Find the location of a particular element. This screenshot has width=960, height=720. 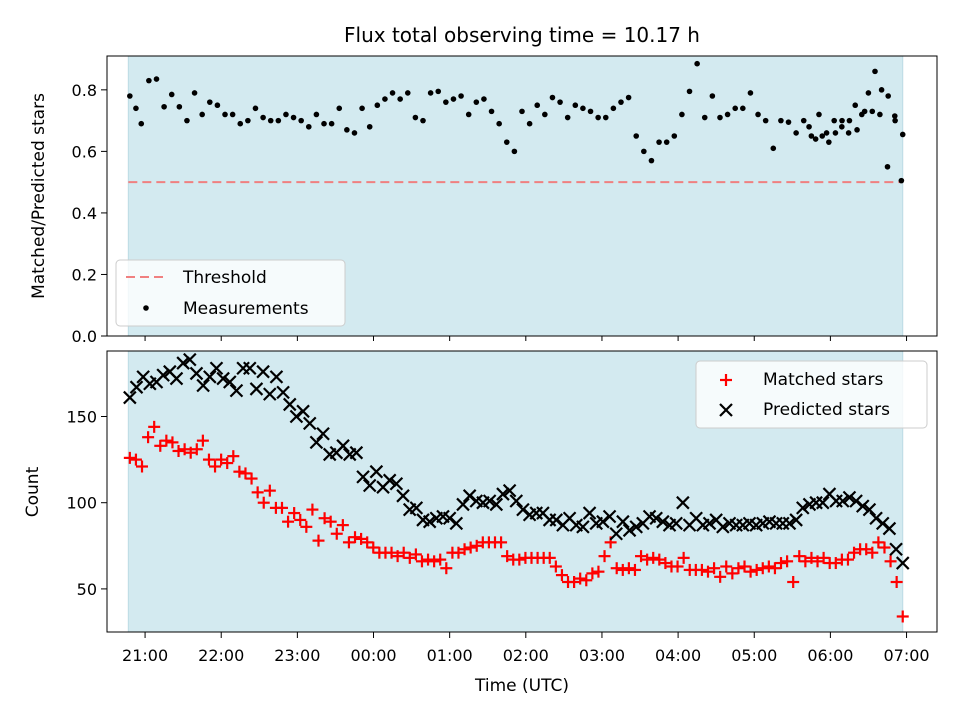

measurements-series is located at coordinates (516, 122).